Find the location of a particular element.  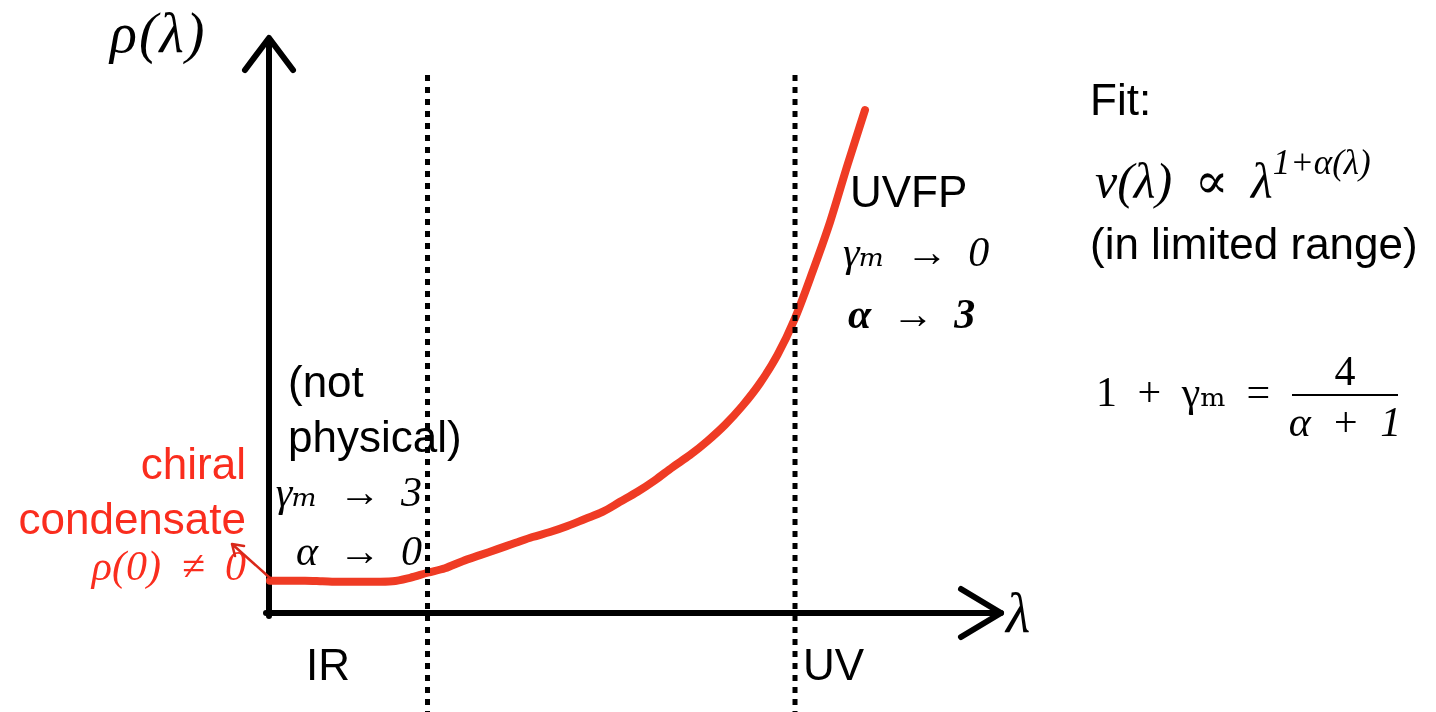

text: ν(λ) ∝ λ$^{1+α(λ)}$ is located at coordinates (1233, 176).